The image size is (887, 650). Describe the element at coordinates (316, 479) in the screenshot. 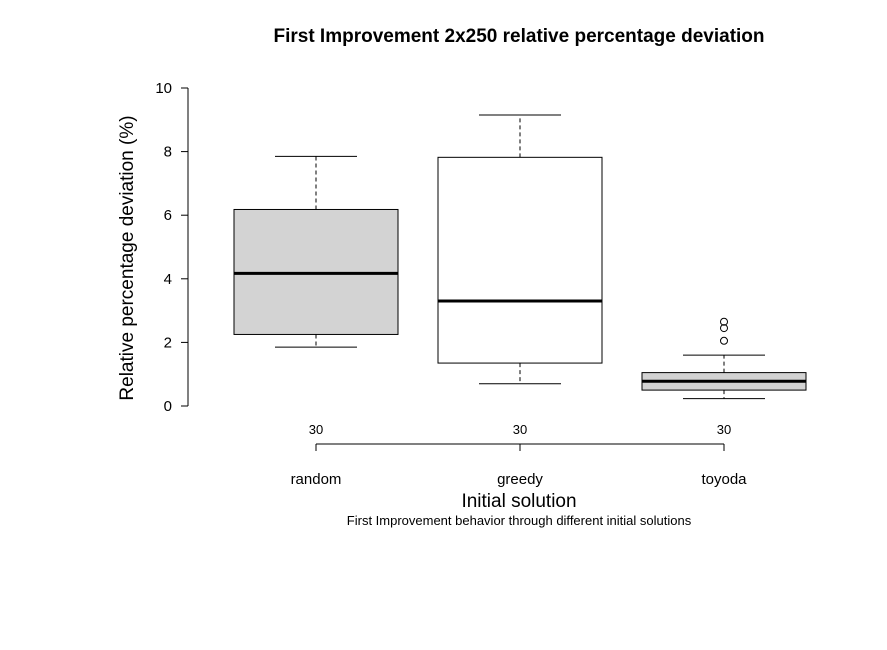

I see `x-tick-label: random` at that location.